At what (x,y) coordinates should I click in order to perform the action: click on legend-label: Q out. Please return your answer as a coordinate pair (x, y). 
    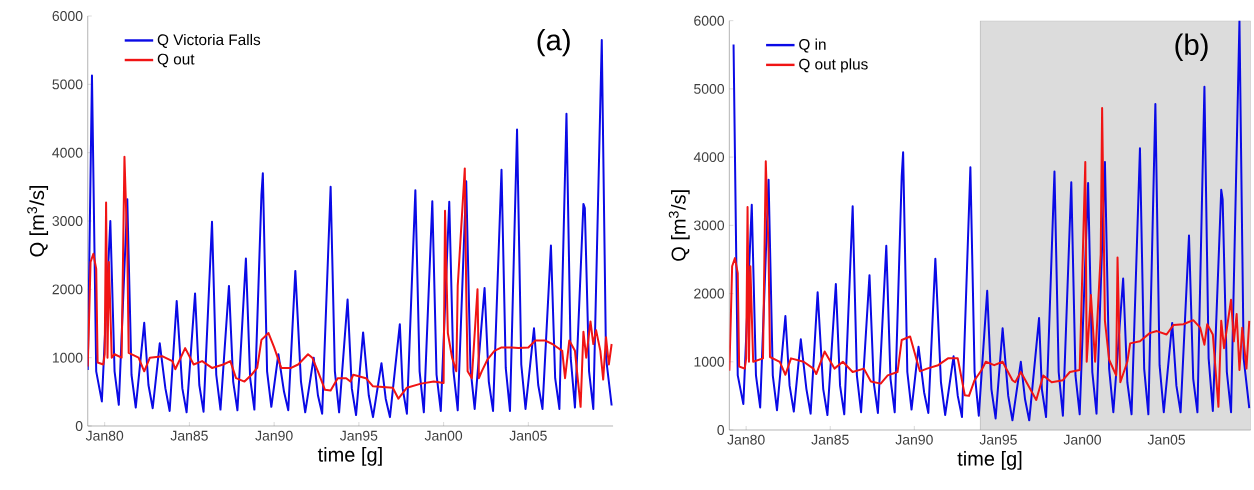
    Looking at the image, I should click on (176, 60).